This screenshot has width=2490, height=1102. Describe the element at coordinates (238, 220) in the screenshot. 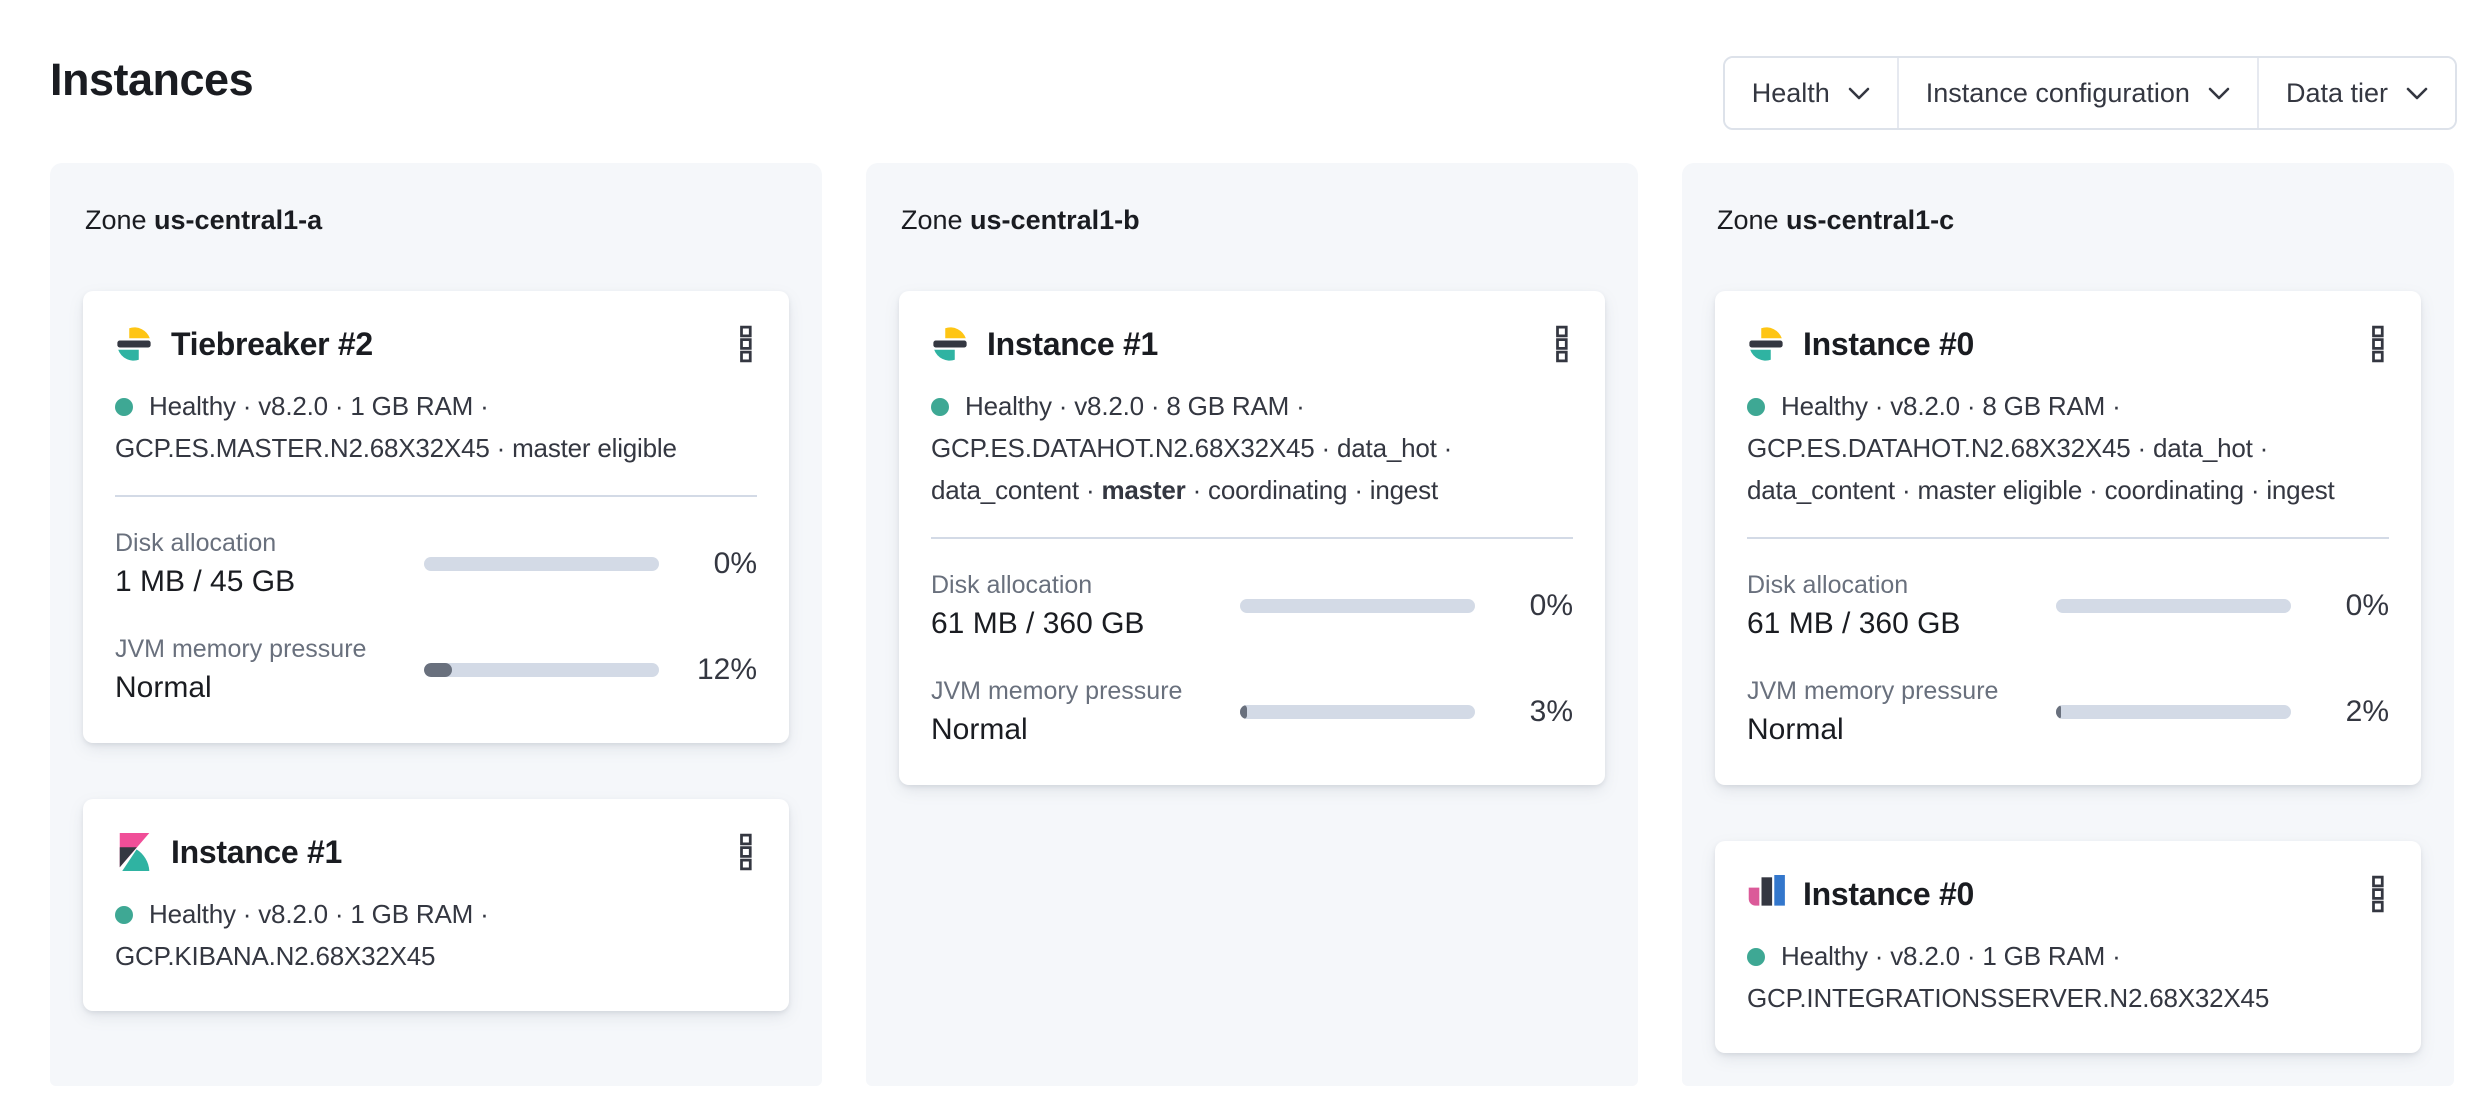

I see `zone-name: us-central1-a` at that location.